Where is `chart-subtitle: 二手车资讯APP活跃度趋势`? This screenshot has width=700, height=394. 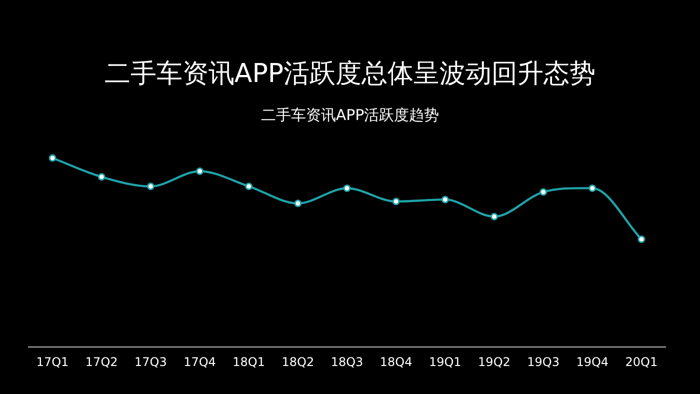 chart-subtitle: 二手车资讯APP活跃度趋势 is located at coordinates (350, 115).